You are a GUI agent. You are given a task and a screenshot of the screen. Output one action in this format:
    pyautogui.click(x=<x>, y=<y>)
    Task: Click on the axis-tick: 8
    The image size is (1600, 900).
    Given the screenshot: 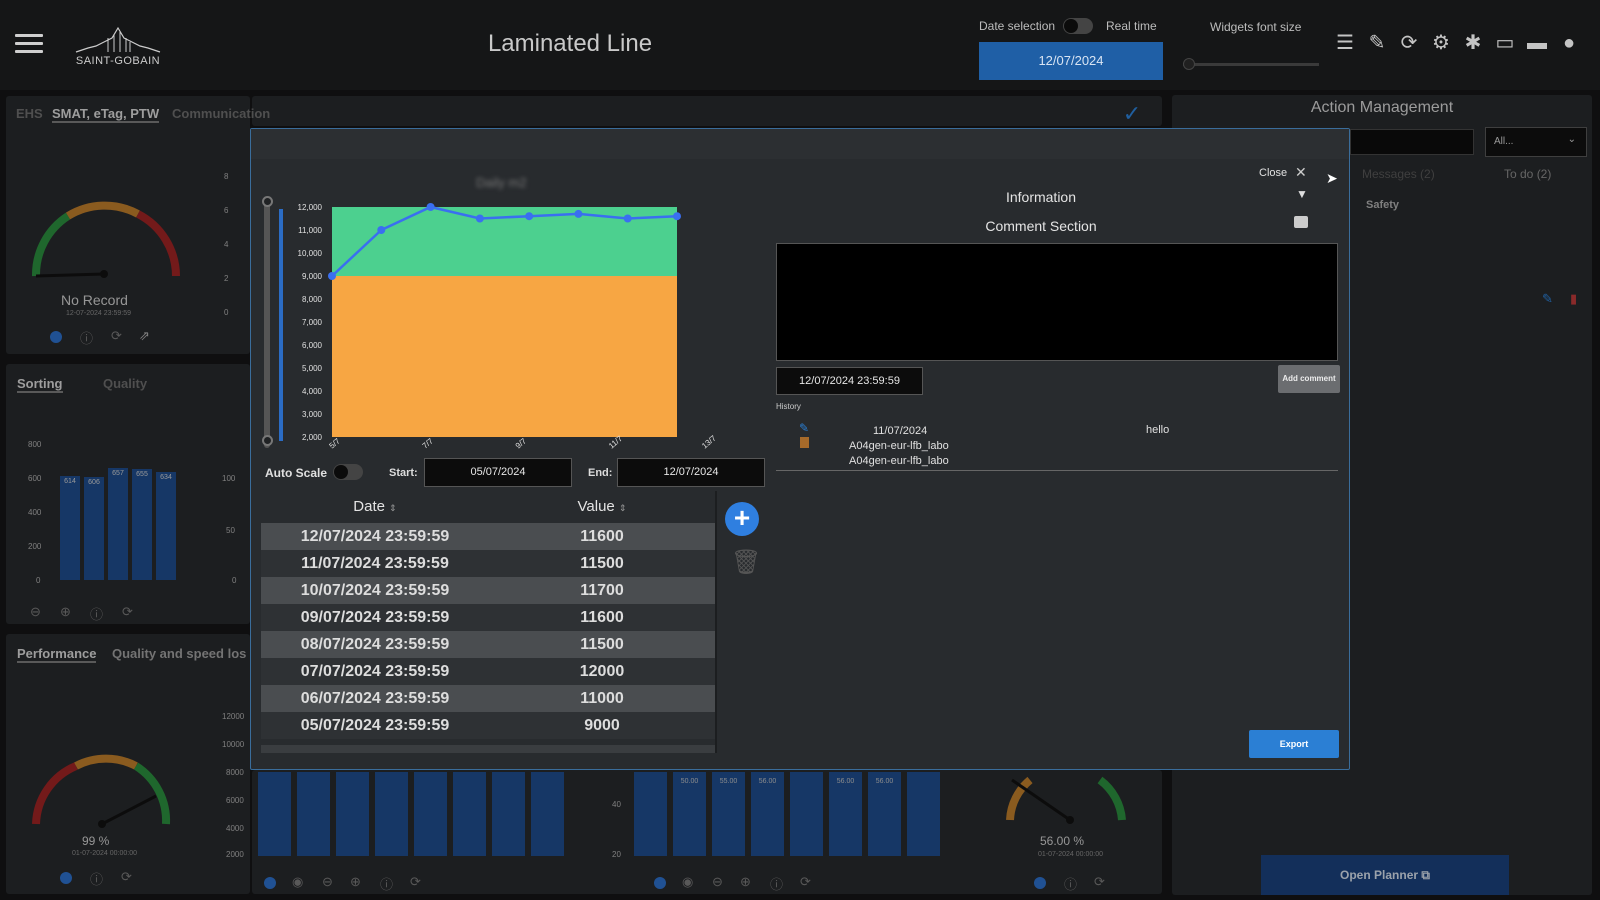 What is the action you would take?
    pyautogui.click(x=226, y=176)
    